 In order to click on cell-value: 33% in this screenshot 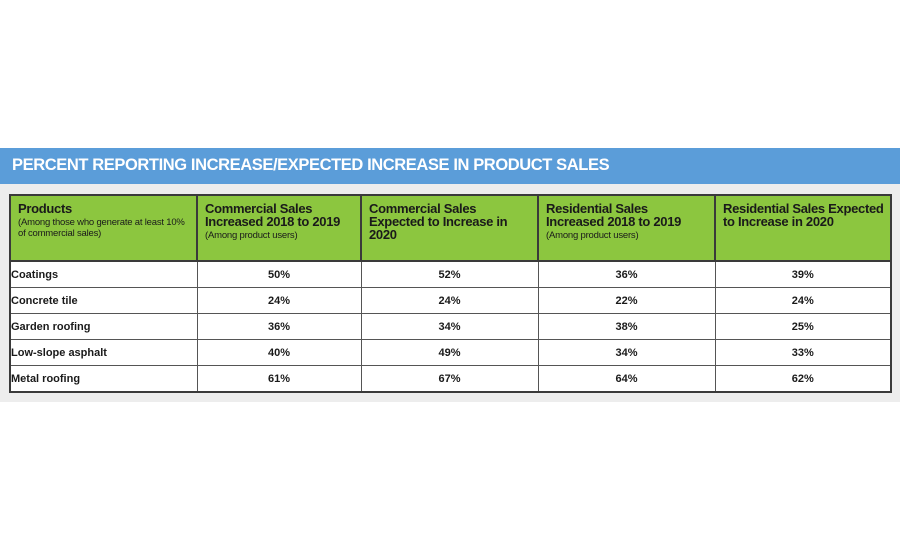, I will do `click(803, 352)`.